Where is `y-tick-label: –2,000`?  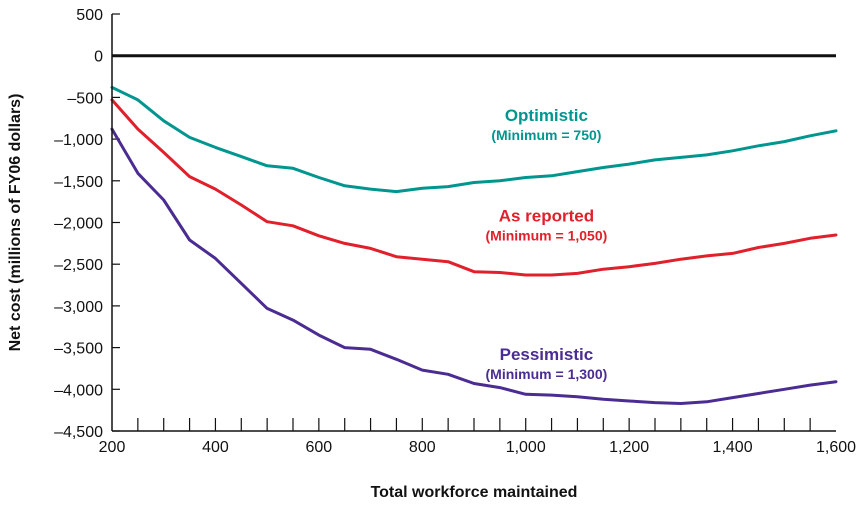
y-tick-label: –2,000 is located at coordinates (78, 224).